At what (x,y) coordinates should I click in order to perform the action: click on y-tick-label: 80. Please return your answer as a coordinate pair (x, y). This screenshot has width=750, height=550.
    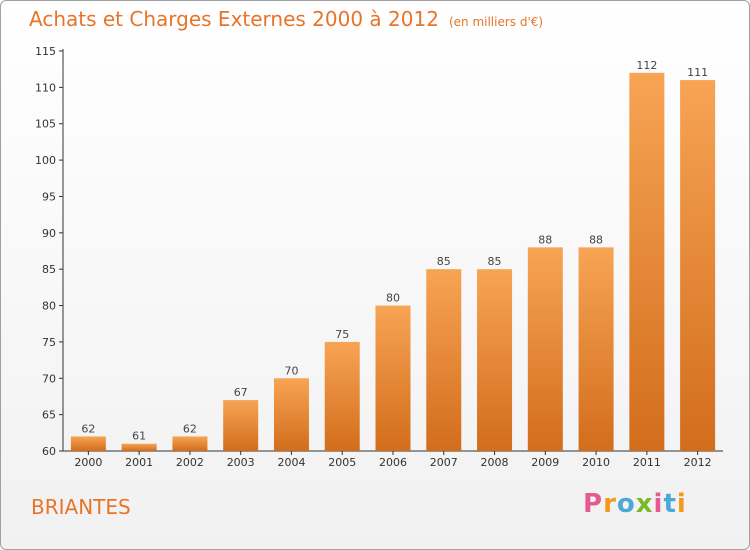
    Looking at the image, I should click on (49, 306).